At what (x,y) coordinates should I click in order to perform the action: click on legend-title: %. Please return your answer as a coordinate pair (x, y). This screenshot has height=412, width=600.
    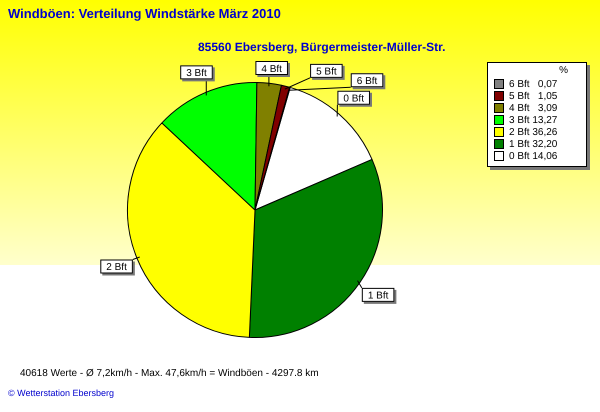
    Looking at the image, I should click on (563, 70).